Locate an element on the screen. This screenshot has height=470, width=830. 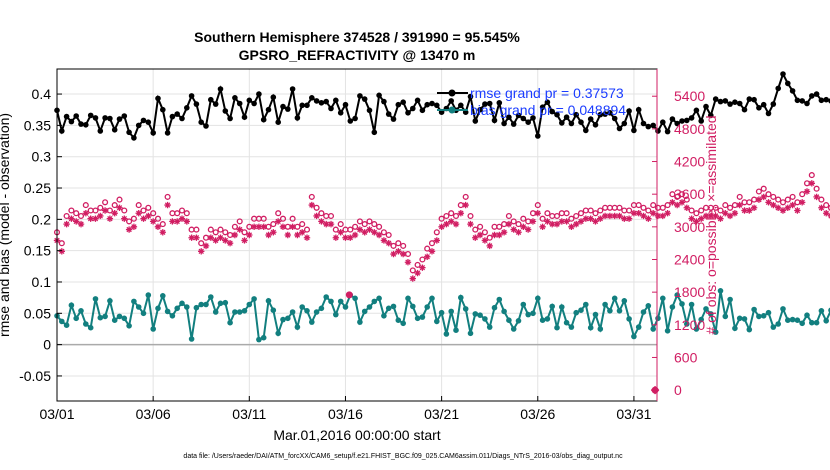
legend-bias-label: bias grand pr = 0.048894 is located at coordinates (548, 110).